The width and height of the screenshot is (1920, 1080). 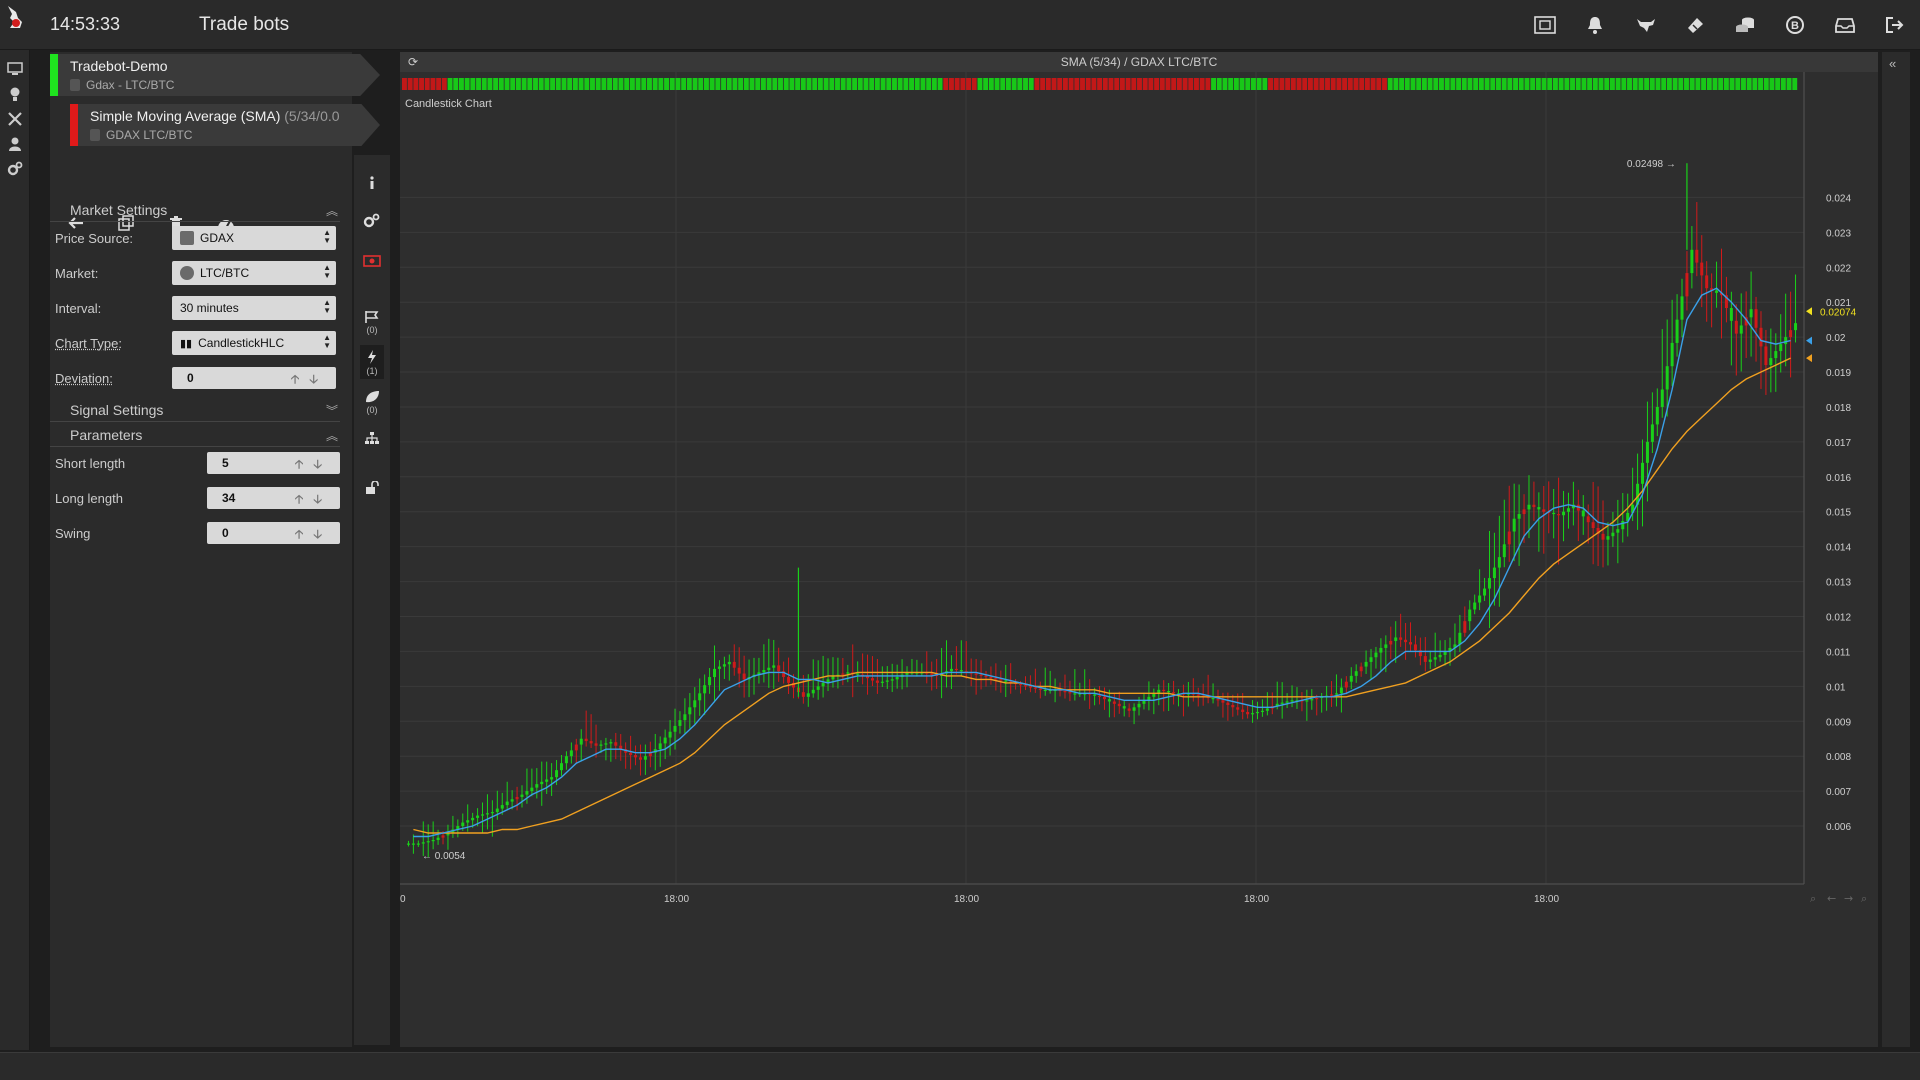 What do you see at coordinates (1595, 25) in the screenshot?
I see `bell-icon` at bounding box center [1595, 25].